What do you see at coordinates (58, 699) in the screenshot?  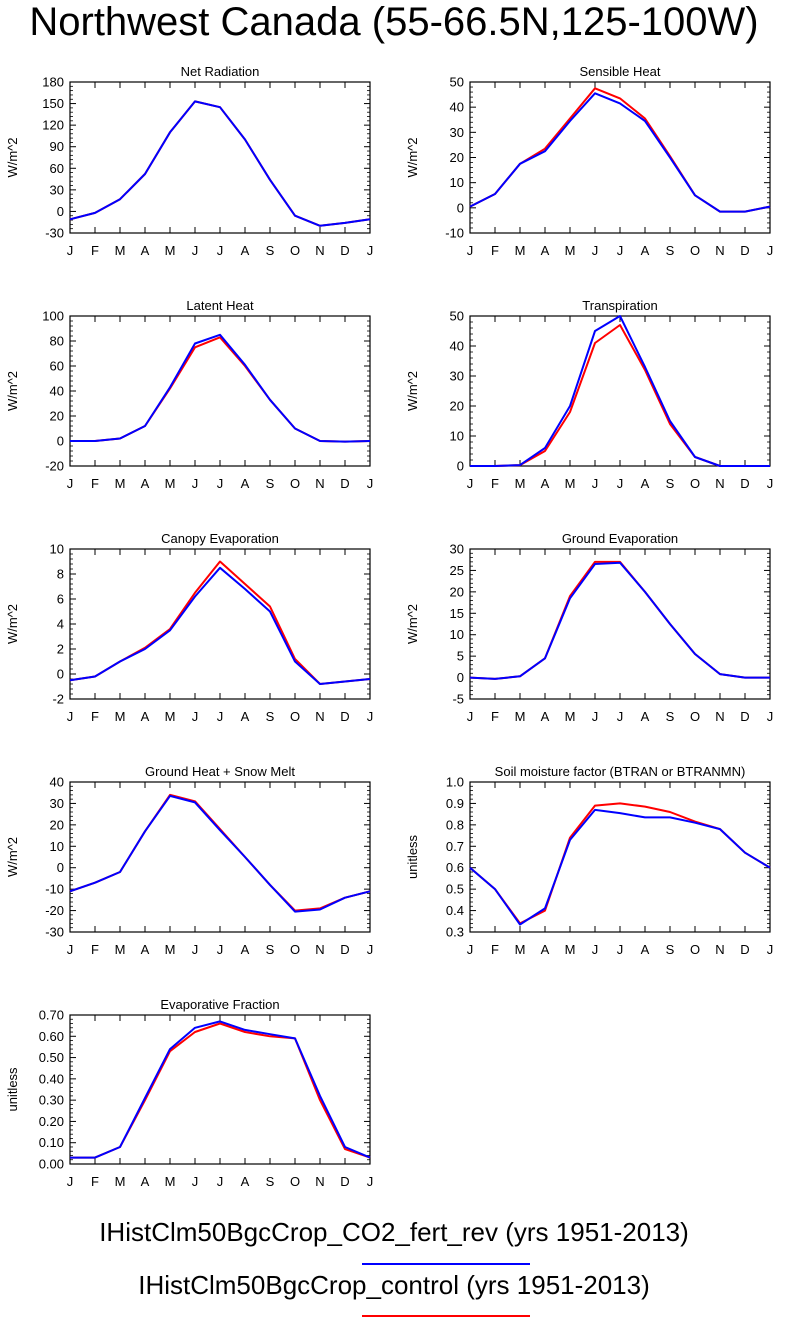 I see `y-tick-label: -2` at bounding box center [58, 699].